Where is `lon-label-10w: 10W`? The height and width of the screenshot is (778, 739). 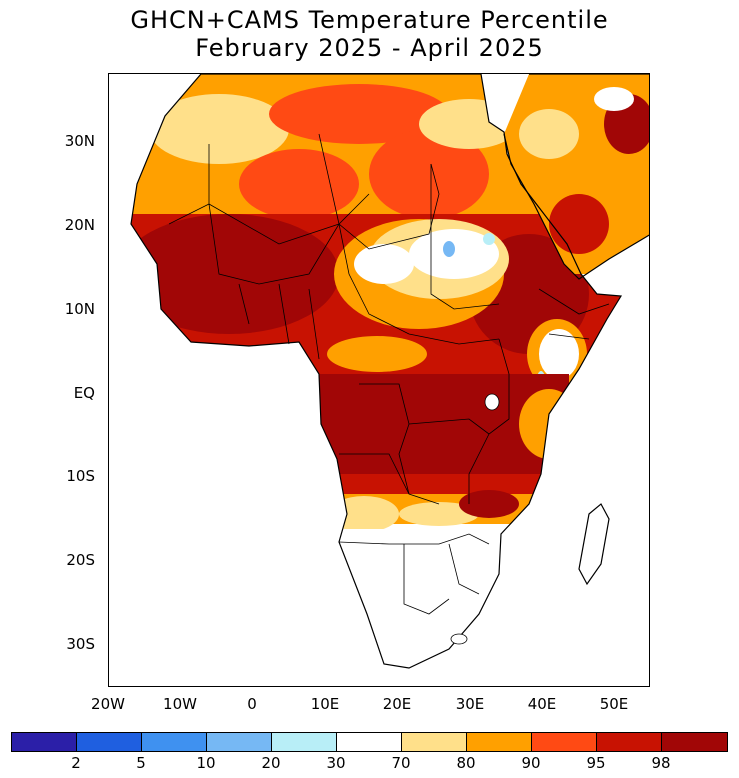
lon-label-10w: 10W is located at coordinates (180, 704).